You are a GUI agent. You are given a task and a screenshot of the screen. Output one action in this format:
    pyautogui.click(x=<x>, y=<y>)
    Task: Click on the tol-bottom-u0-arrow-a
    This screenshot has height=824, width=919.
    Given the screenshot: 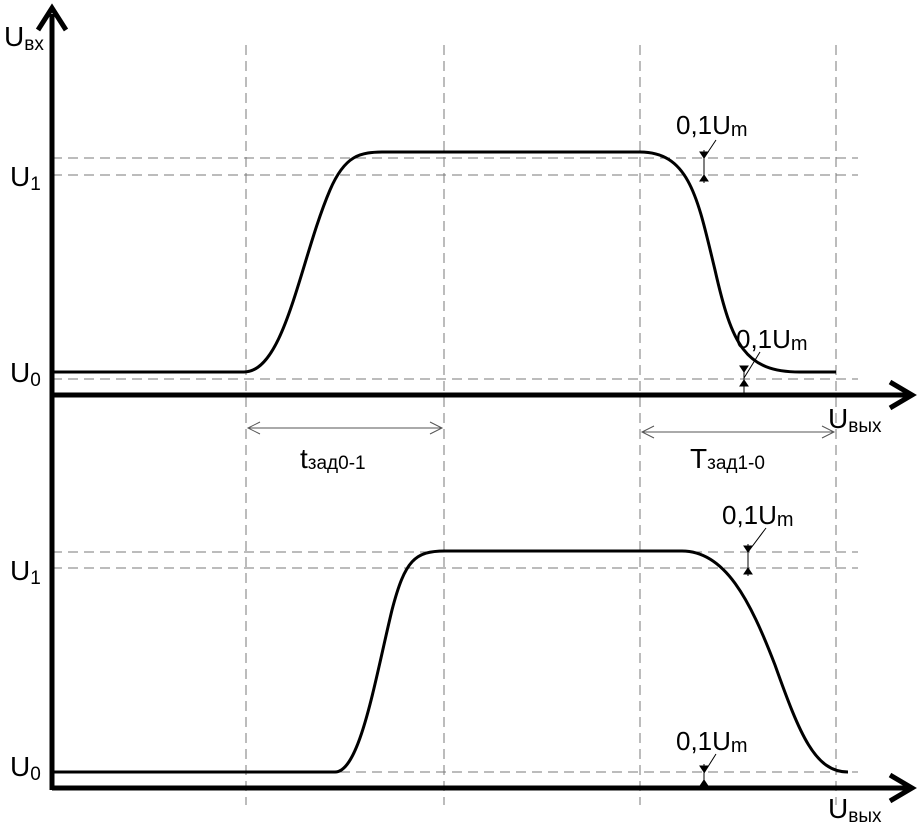 What is the action you would take?
    pyautogui.click(x=704, y=769)
    